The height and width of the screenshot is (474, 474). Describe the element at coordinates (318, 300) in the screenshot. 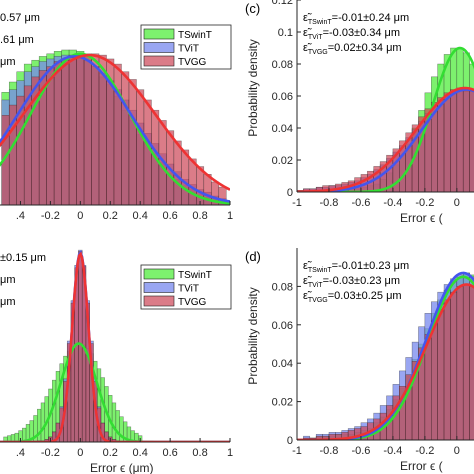

I see `stat-model: TVGG` at that location.